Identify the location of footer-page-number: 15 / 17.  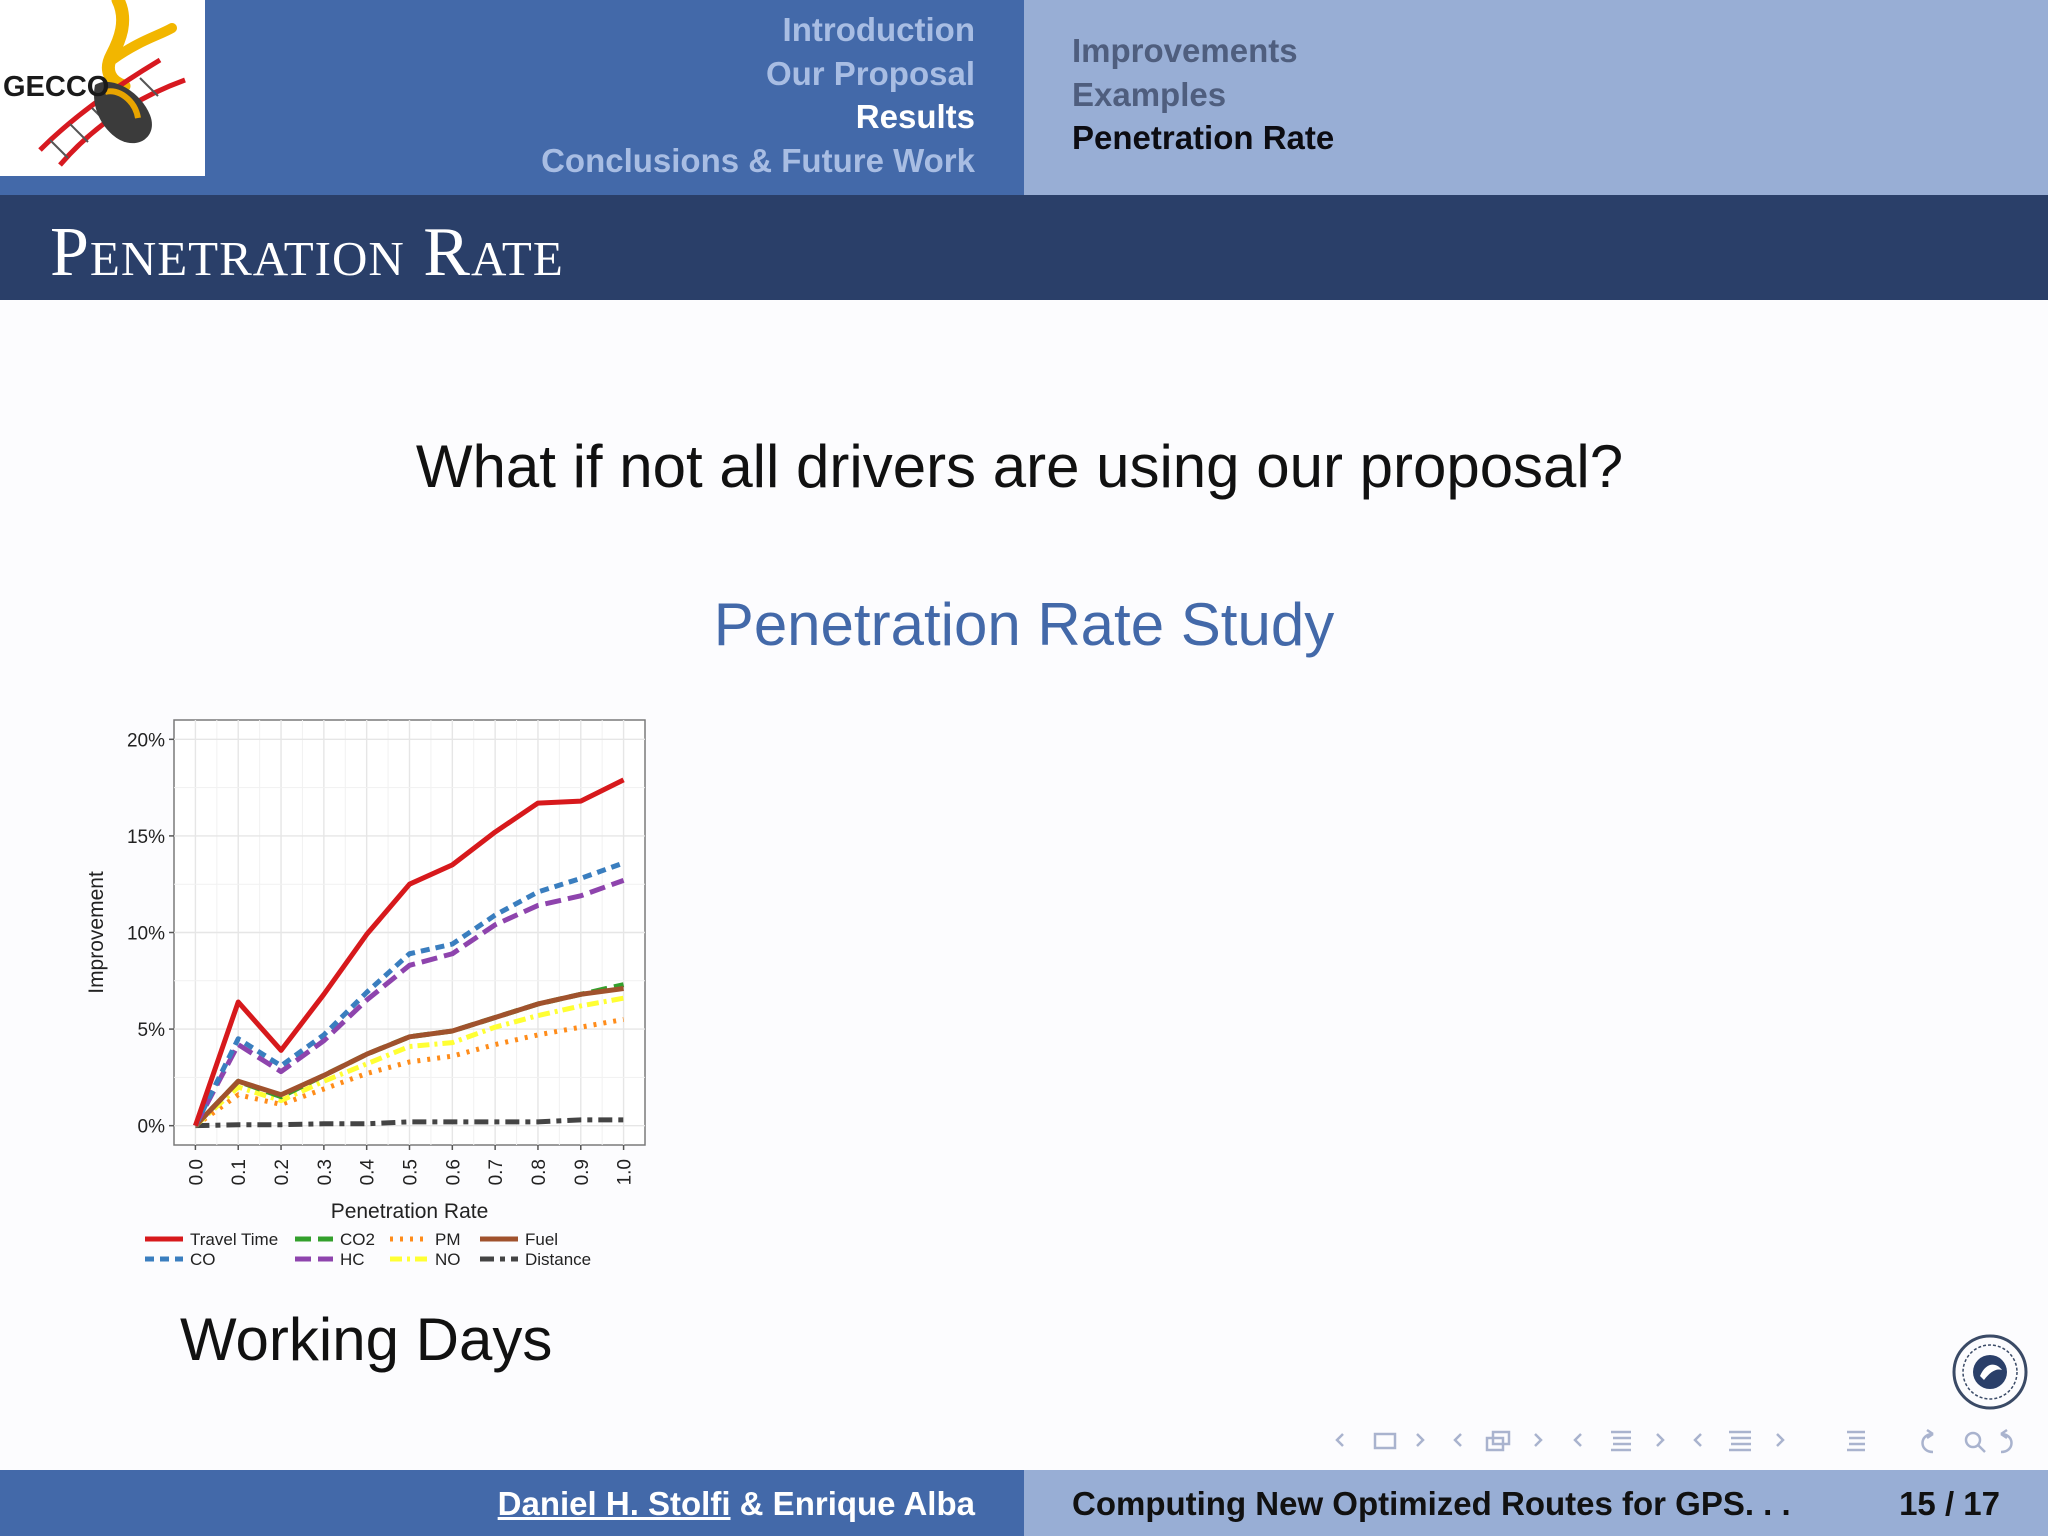
(1949, 1503).